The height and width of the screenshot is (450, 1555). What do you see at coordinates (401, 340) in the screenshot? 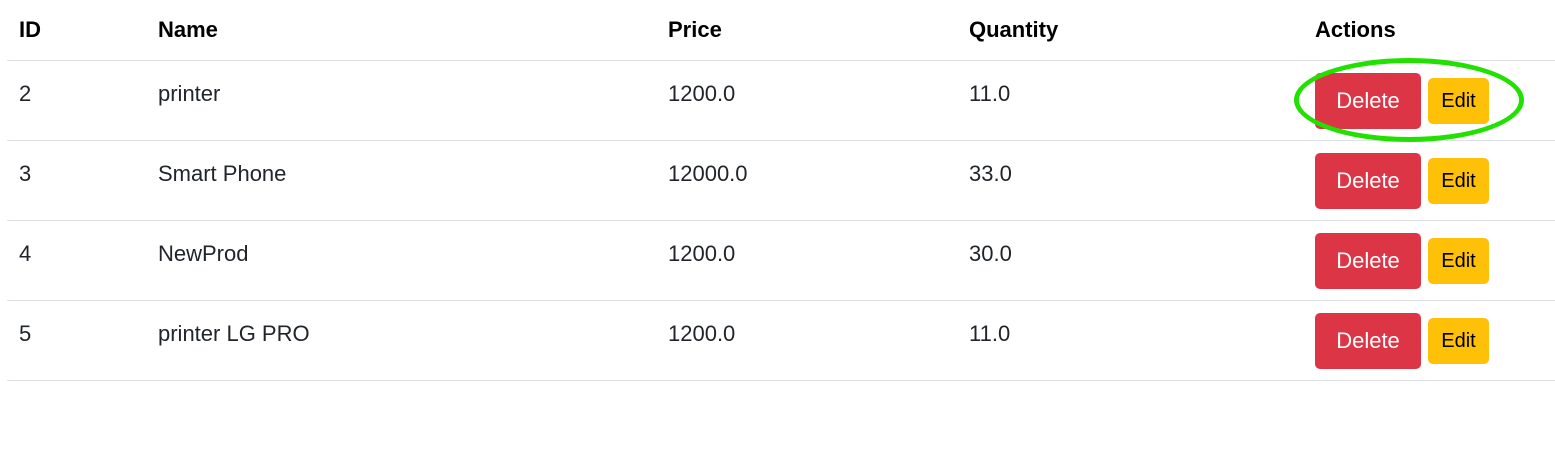
I see `cell-name: printer LG PRO` at bounding box center [401, 340].